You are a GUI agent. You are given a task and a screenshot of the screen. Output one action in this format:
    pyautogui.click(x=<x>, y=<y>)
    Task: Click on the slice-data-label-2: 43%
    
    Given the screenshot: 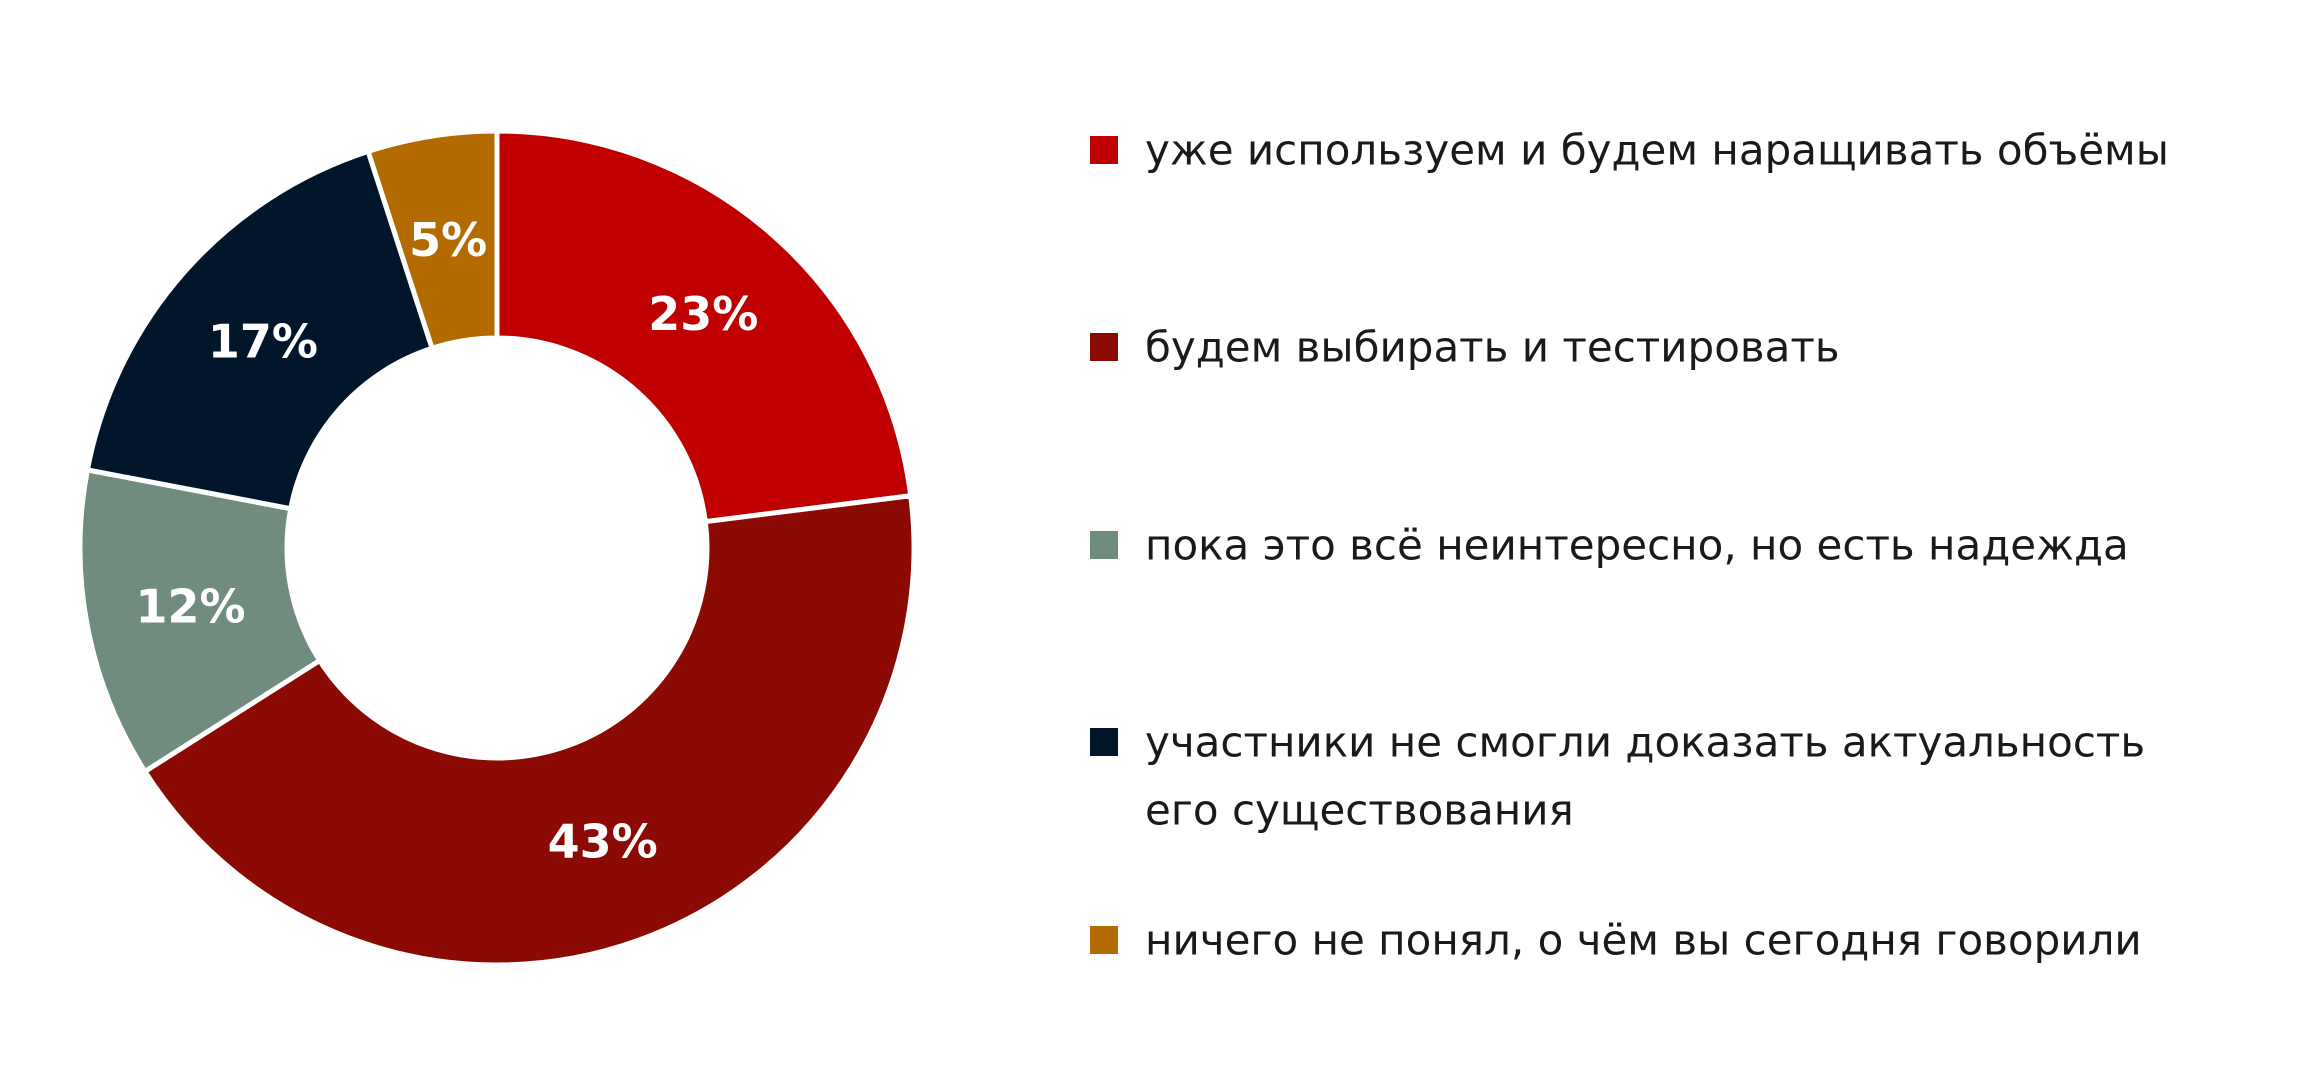 What is the action you would take?
    pyautogui.click(x=603, y=842)
    